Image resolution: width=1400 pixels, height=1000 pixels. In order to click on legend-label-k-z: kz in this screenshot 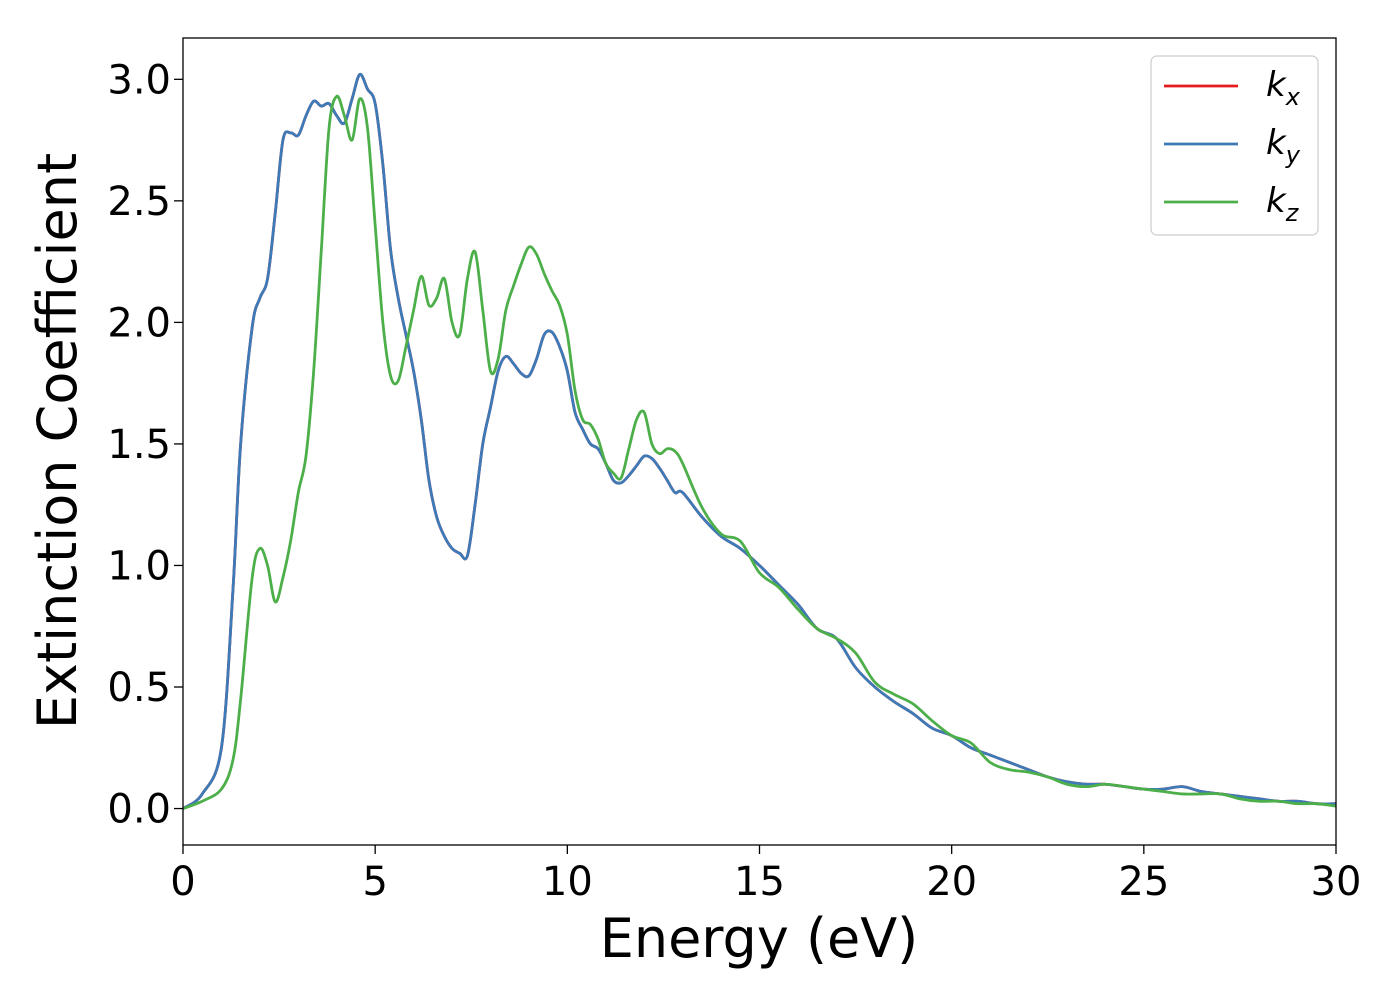, I will do `click(1283, 204)`.